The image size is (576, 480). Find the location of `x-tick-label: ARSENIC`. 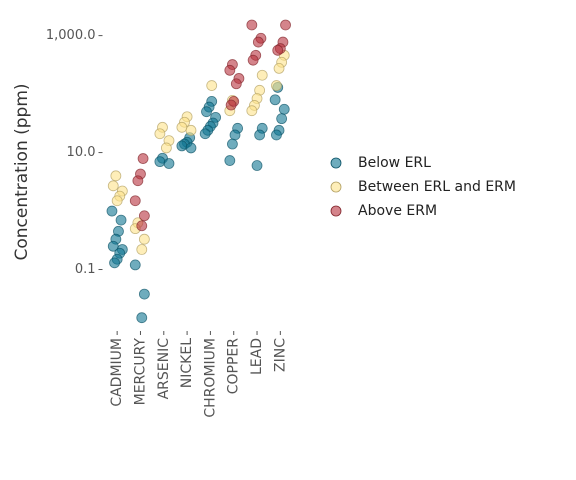

x-tick-label: ARSENIC is located at coordinates (164, 369).